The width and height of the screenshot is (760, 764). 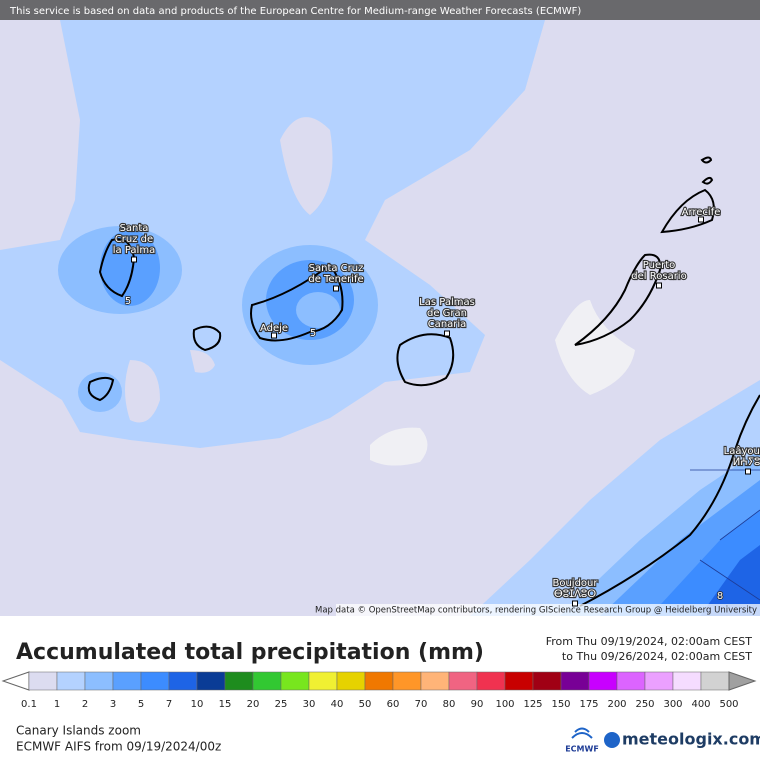 What do you see at coordinates (575, 583) in the screenshot?
I see `place-label: Boujdour` at bounding box center [575, 583].